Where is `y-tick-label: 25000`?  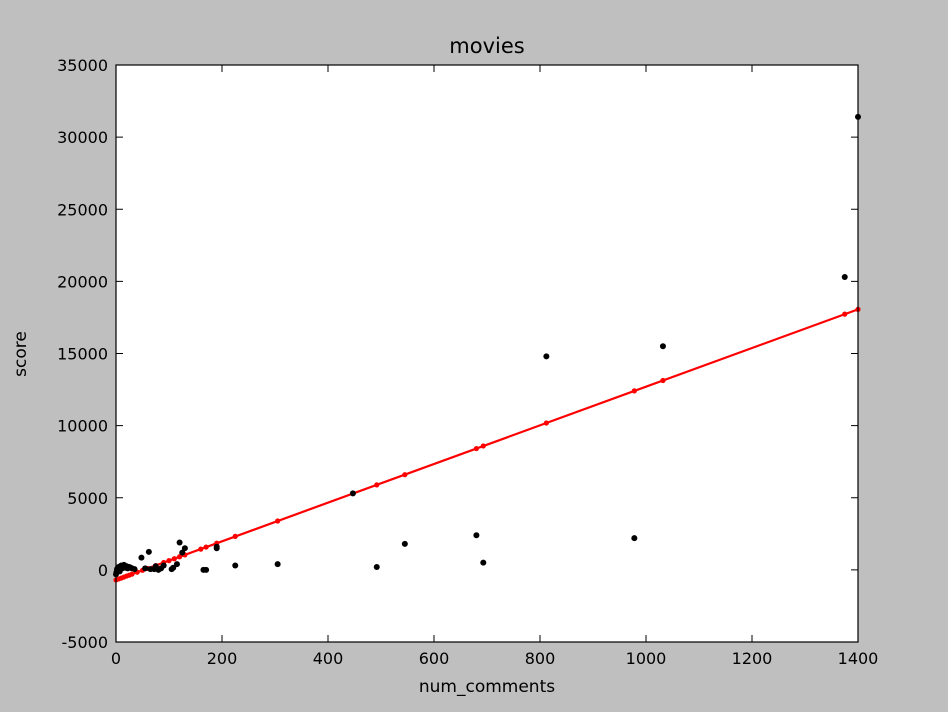 y-tick-label: 25000 is located at coordinates (82, 209).